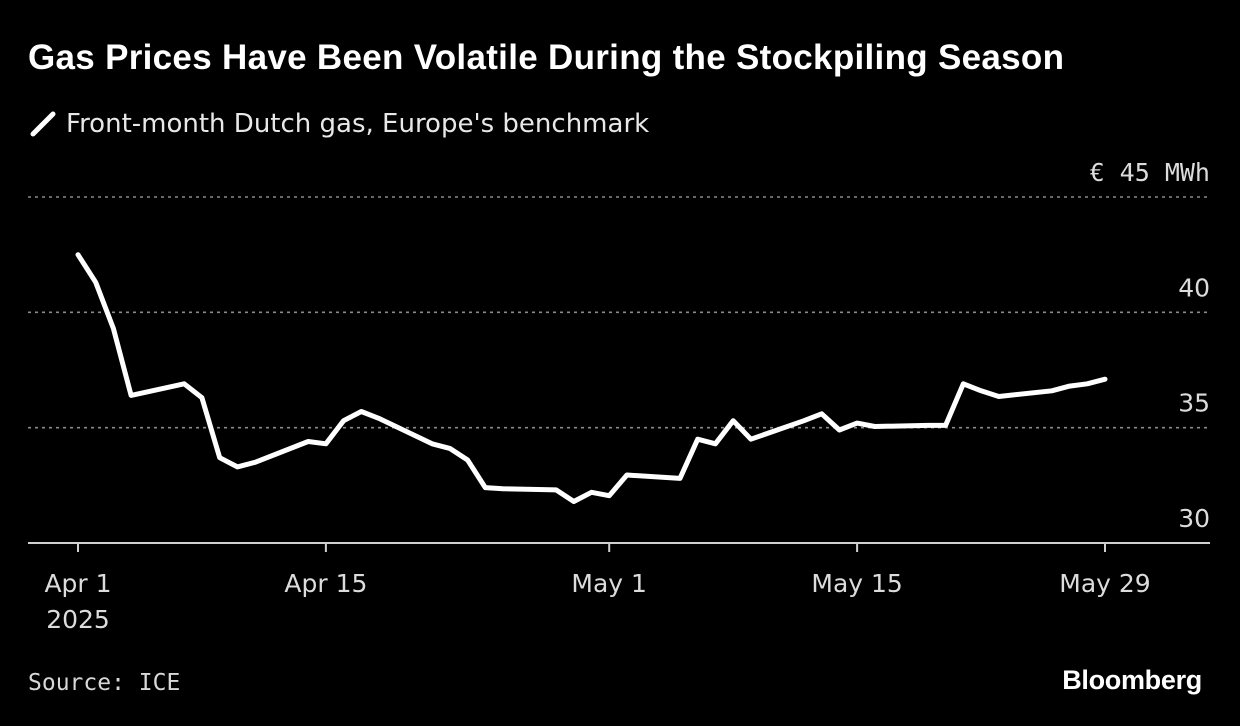 Image resolution: width=1240 pixels, height=726 pixels. Describe the element at coordinates (1194, 403) in the screenshot. I see `y-tick-label: 35` at that location.